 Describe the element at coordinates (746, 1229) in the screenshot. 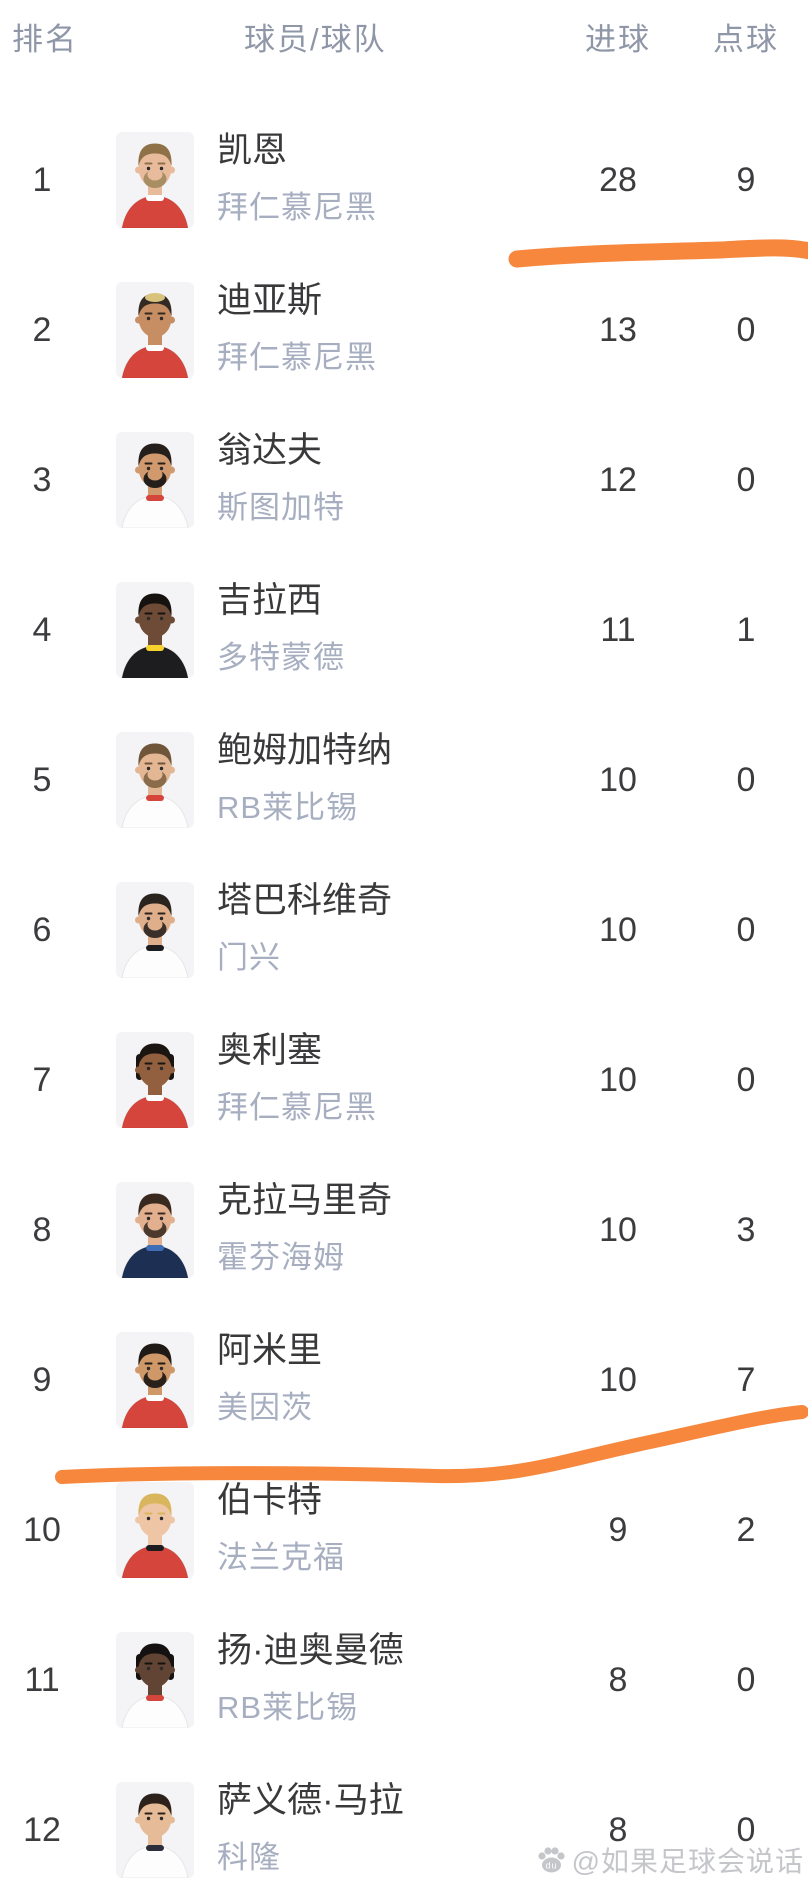

I see `penalties-cell: 3` at that location.